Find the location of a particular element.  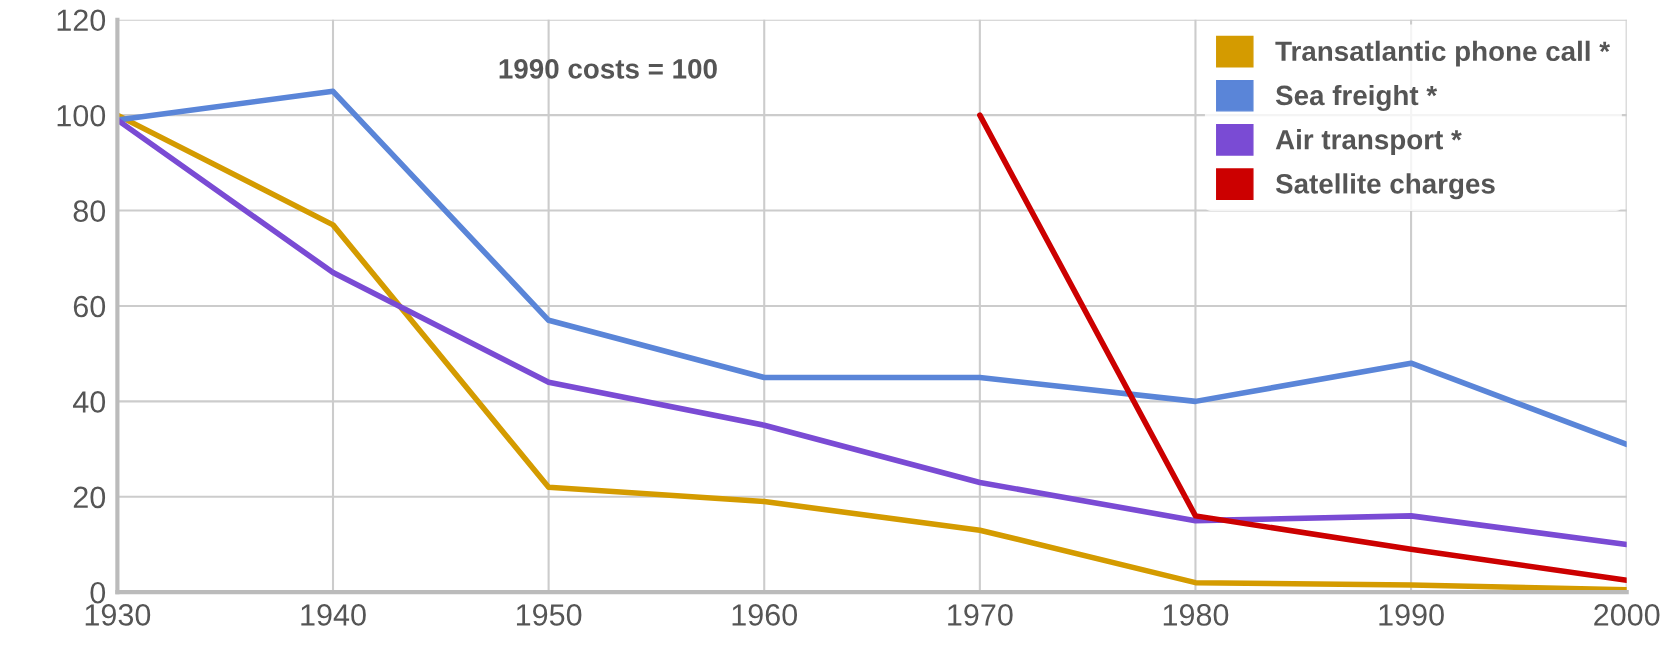

legend-label: Satellite charges is located at coordinates (1385, 186).